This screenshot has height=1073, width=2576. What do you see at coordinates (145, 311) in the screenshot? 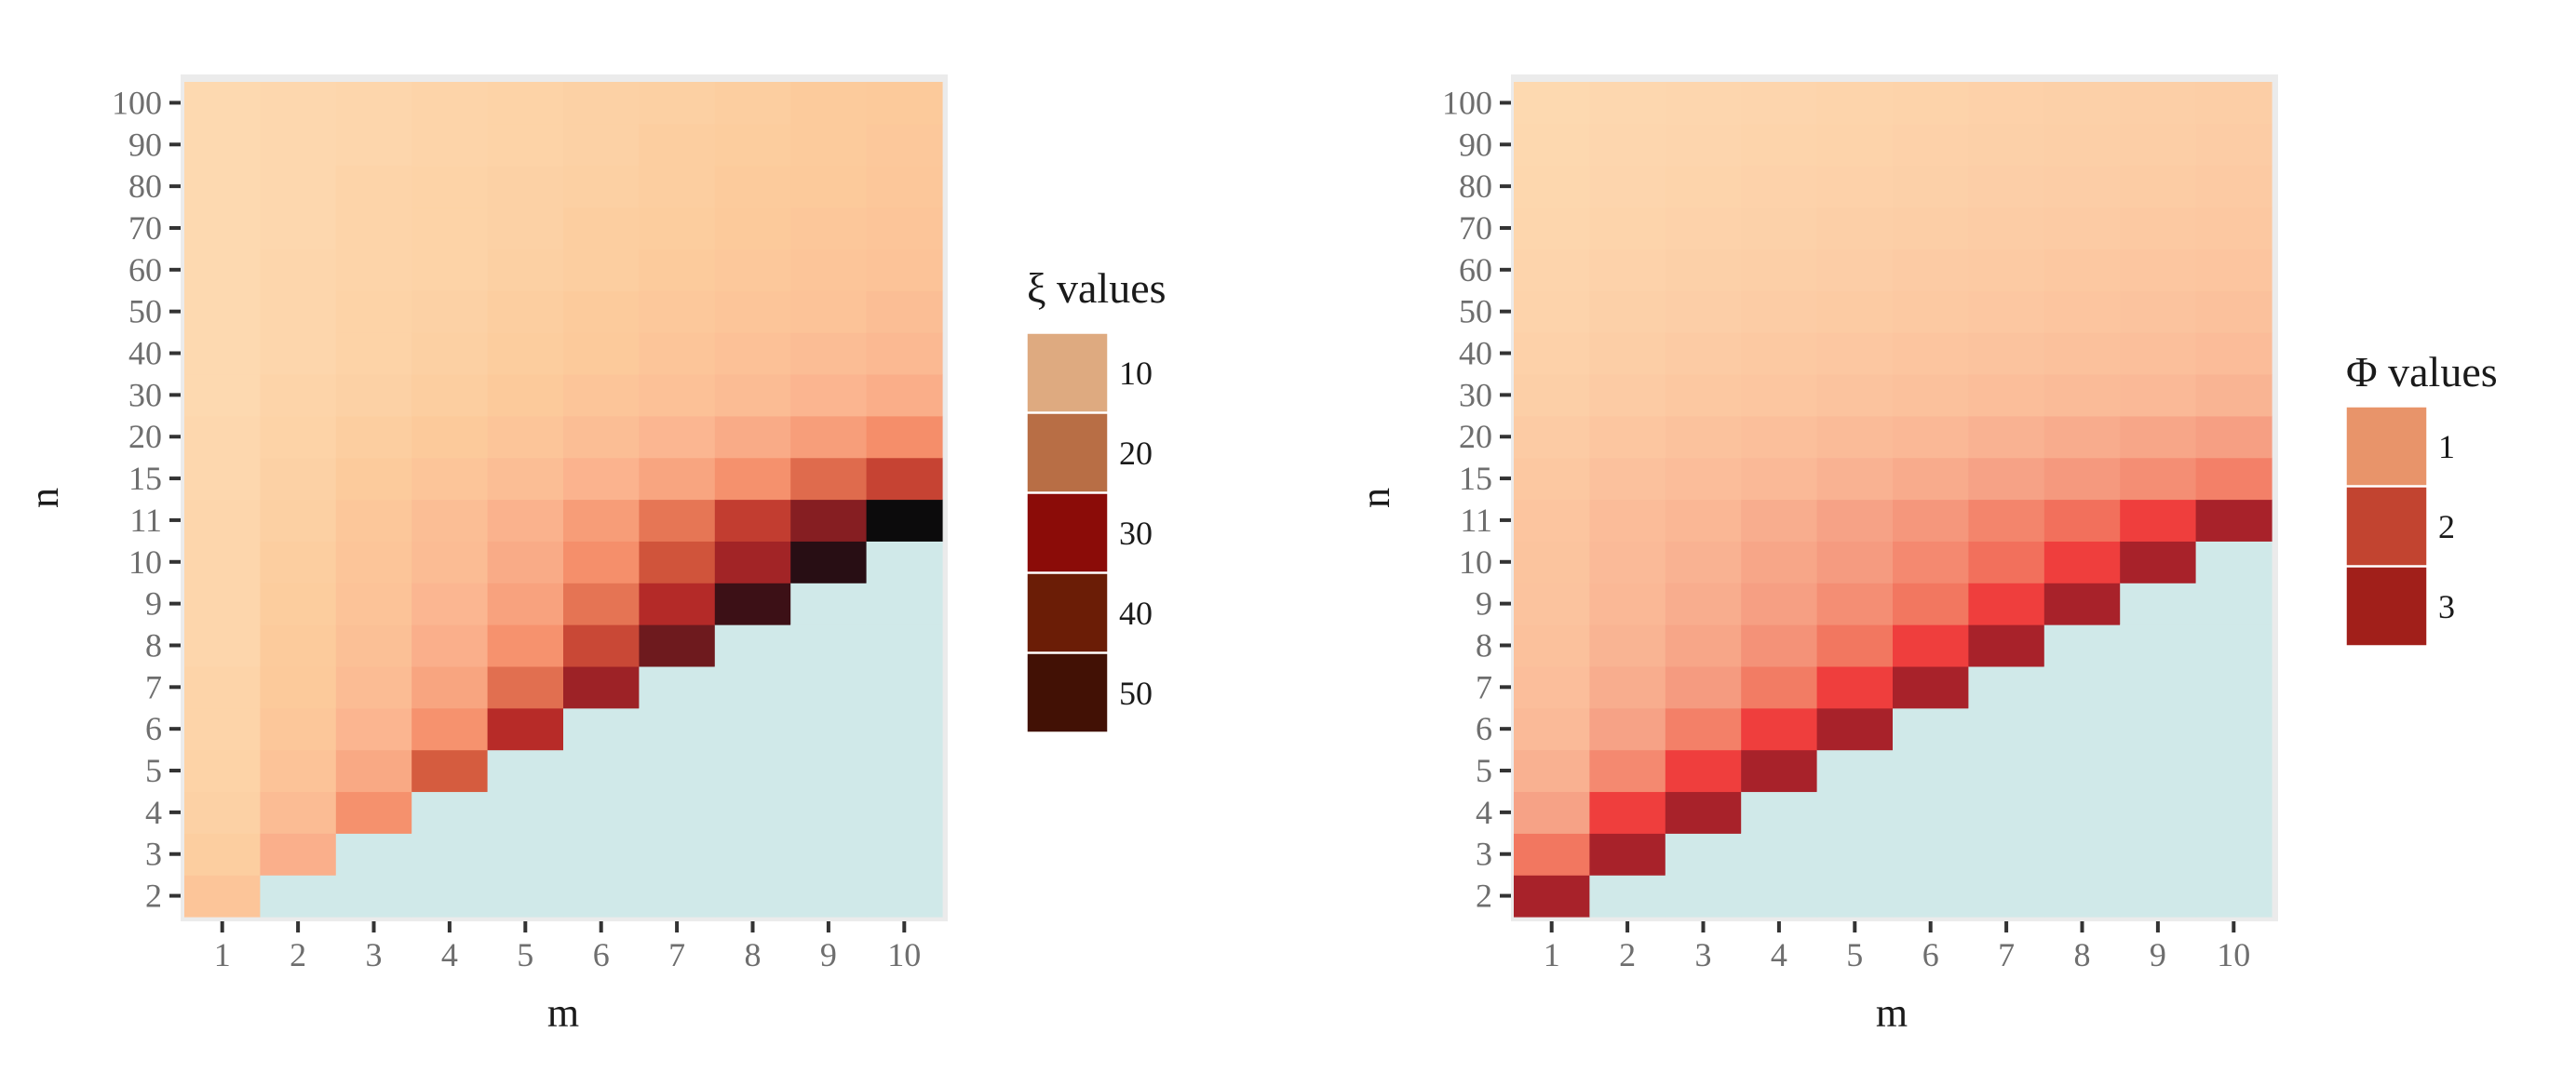
I see `y-tick-label: 50` at bounding box center [145, 311].